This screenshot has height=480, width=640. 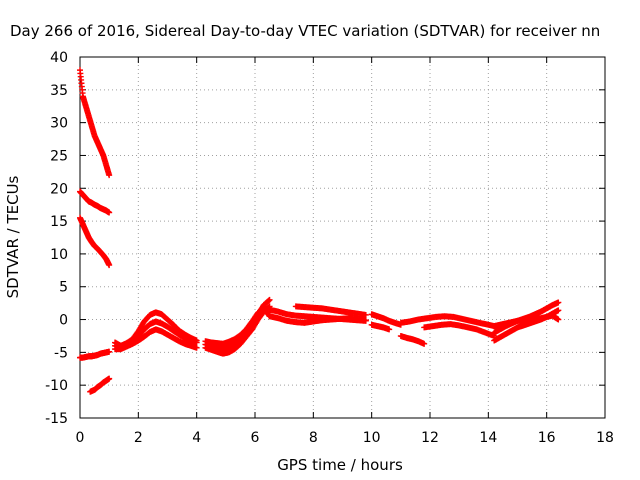 What do you see at coordinates (95, 241) in the screenshot?
I see `series-s3` at bounding box center [95, 241].